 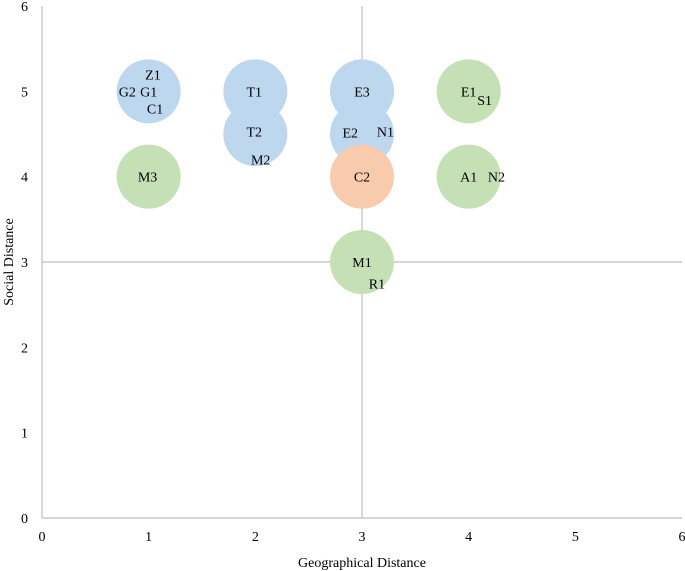 I want to click on point-label-t2: T2, so click(x=254, y=132).